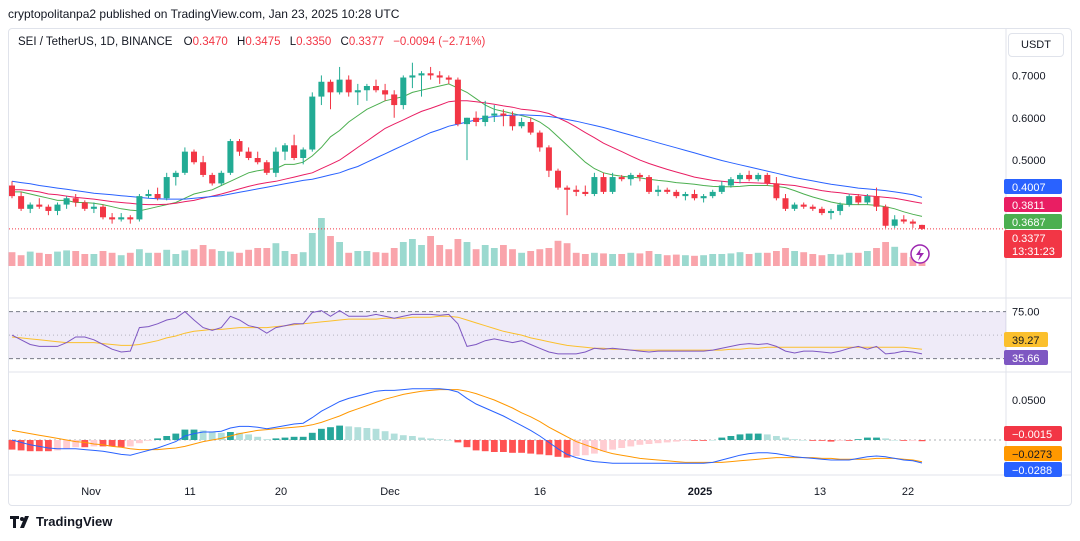 Image resolution: width=1080 pixels, height=541 pixels. I want to click on low-value: 0.3350, so click(314, 42).